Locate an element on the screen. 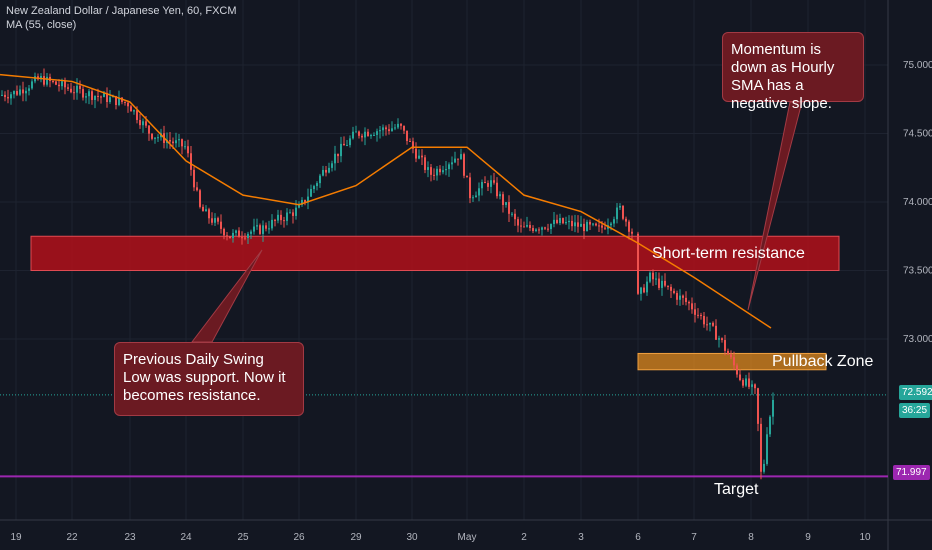 The width and height of the screenshot is (932, 550). resistance-zone is located at coordinates (435, 253).